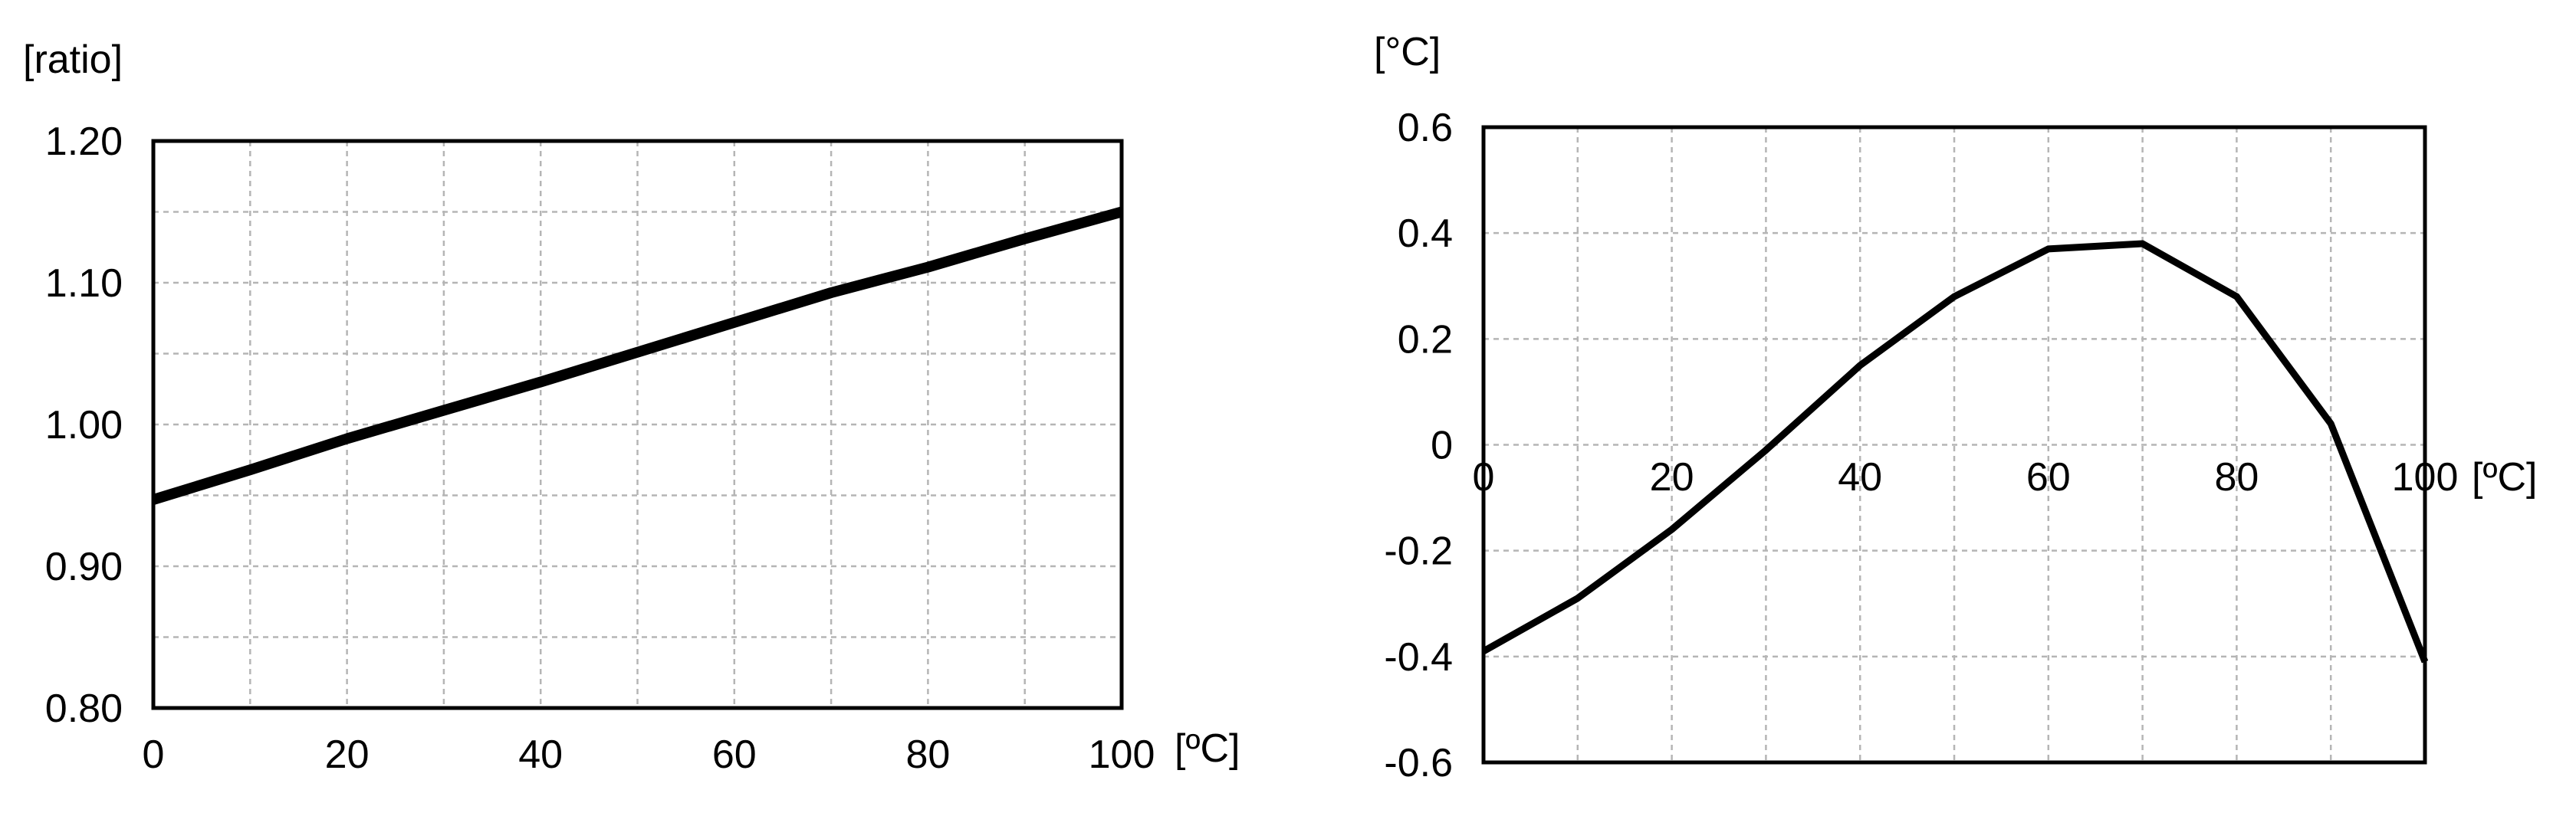 The width and height of the screenshot is (2576, 826). Describe the element at coordinates (1425, 339) in the screenshot. I see `y-tick-label: 0.2` at that location.